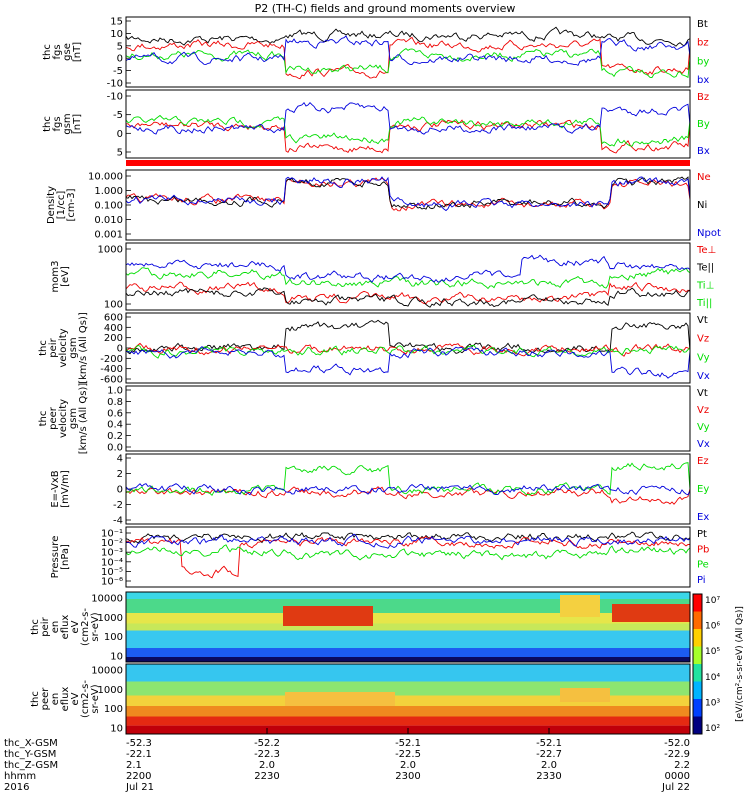 The width and height of the screenshot is (750, 800). I want to click on ytick-label: 1000, so click(110, 250).